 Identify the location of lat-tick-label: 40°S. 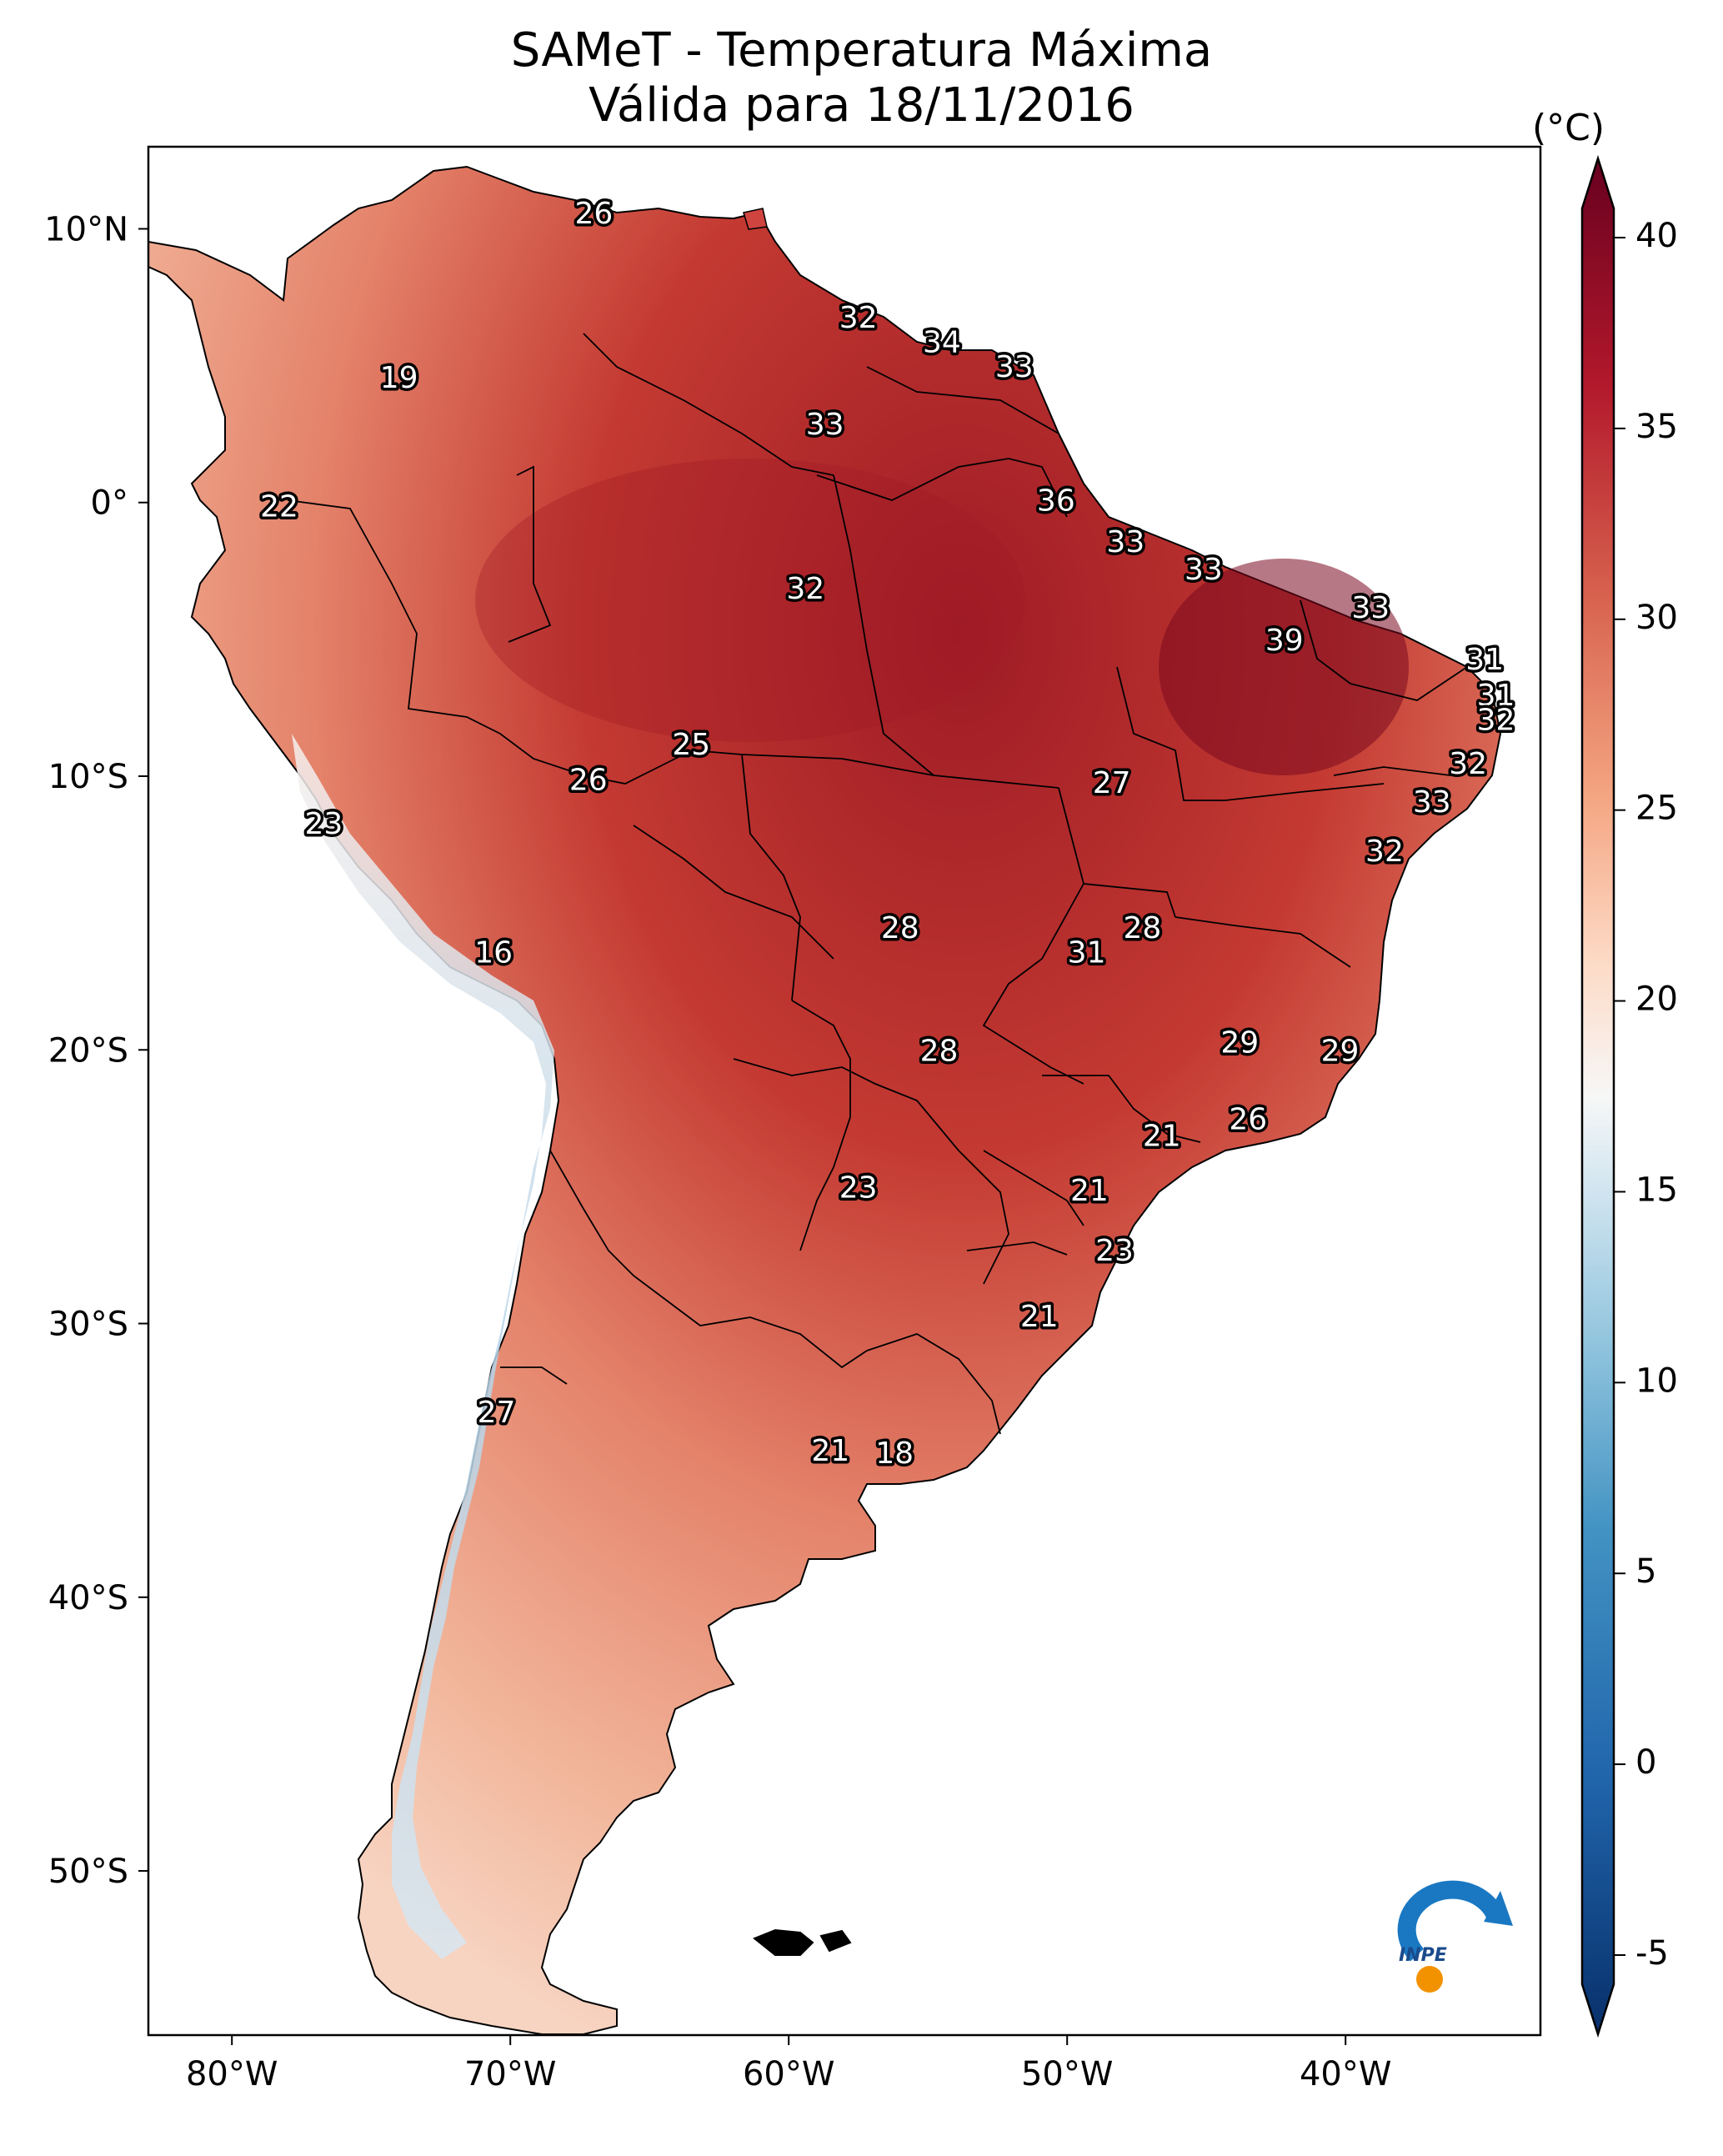
(88, 1598).